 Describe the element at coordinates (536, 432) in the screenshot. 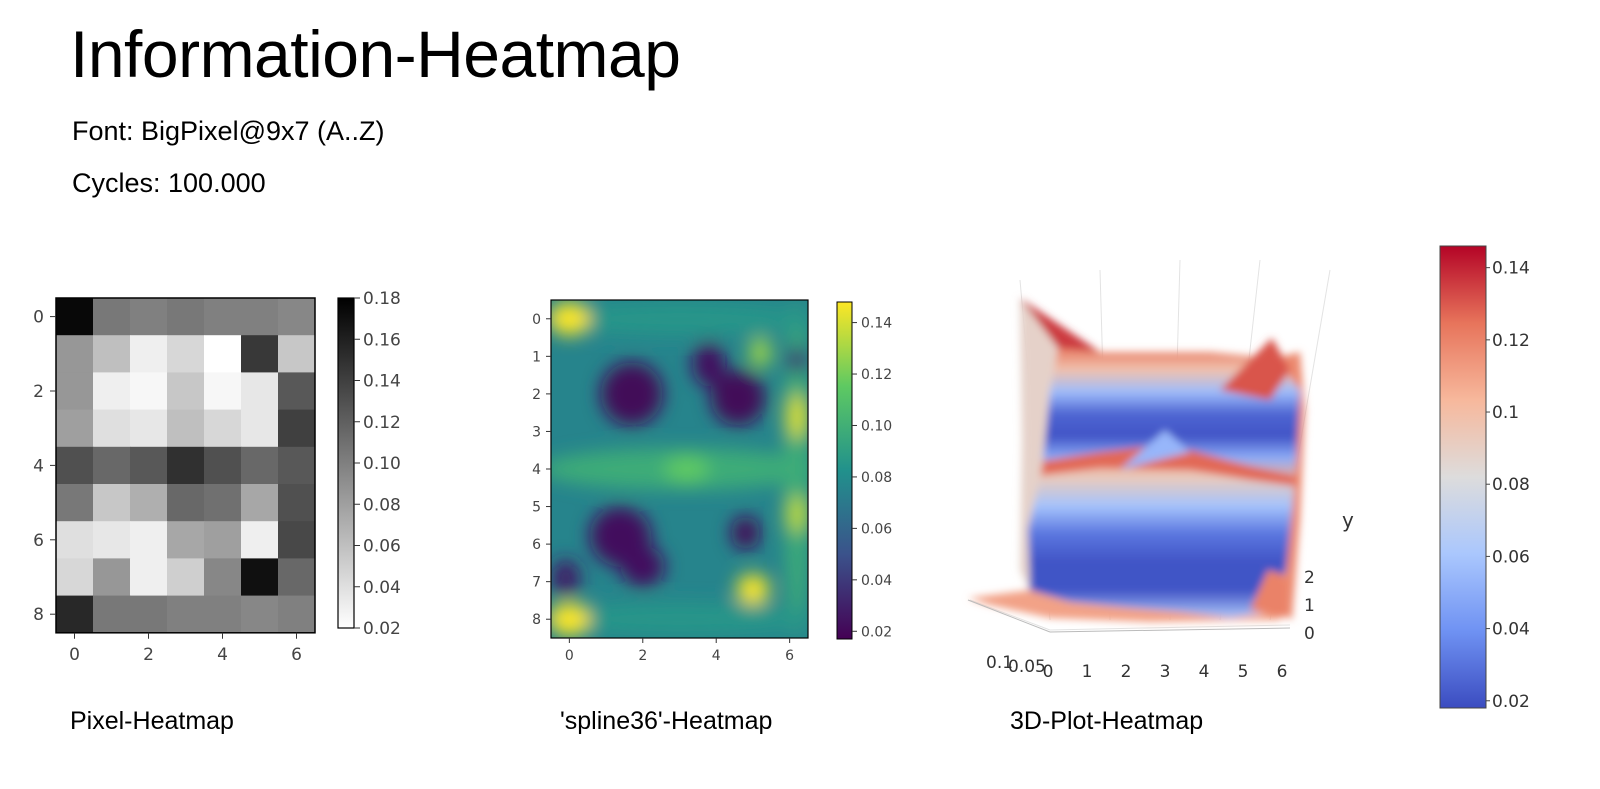

I see `y-tick-label: 3` at that location.